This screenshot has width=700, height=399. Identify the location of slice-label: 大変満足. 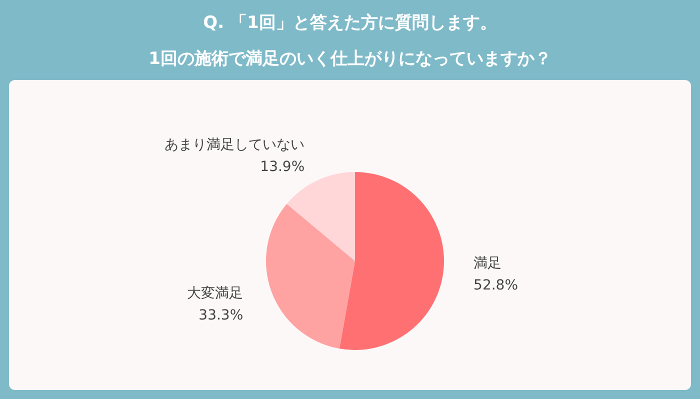
(215, 294).